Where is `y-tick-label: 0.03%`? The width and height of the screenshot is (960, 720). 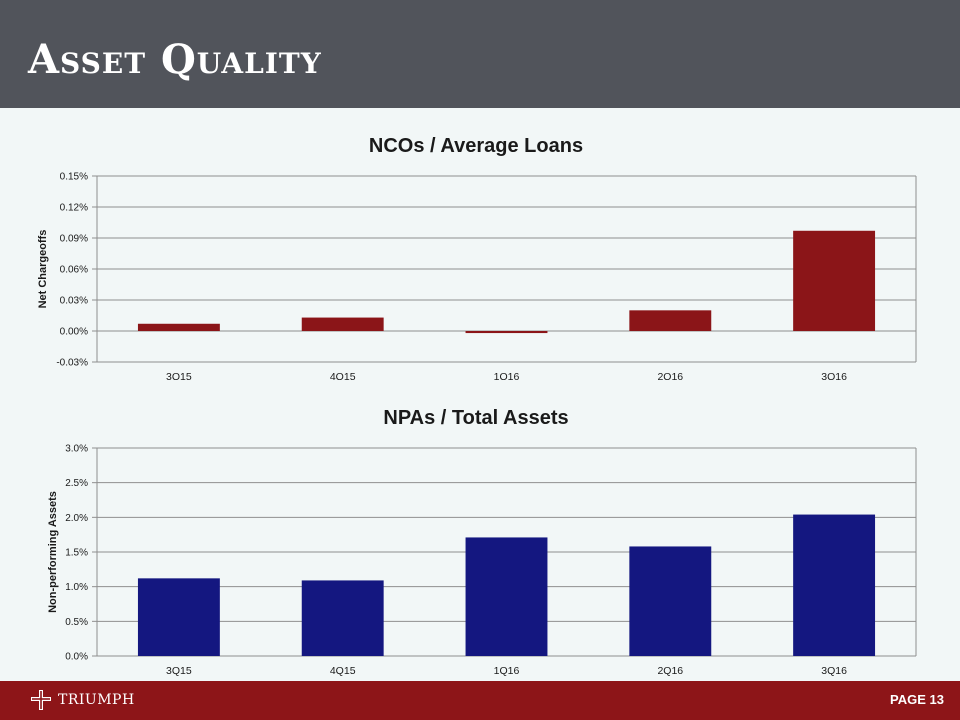
y-tick-label: 0.03% is located at coordinates (74, 301).